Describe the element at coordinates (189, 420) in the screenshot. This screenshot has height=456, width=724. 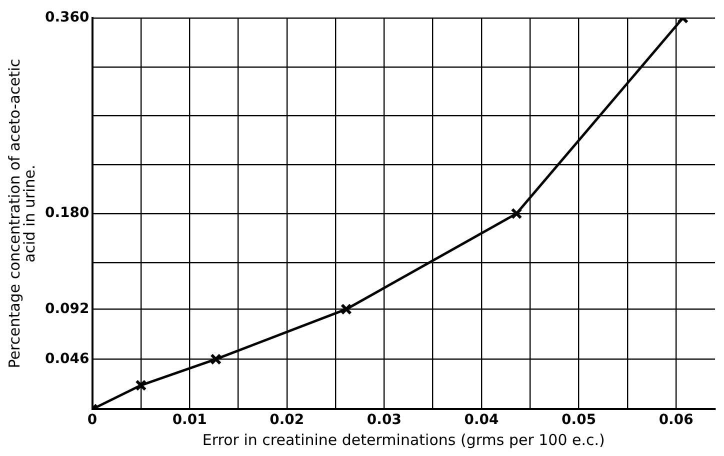
I see `x-tick-label: 0.01` at that location.